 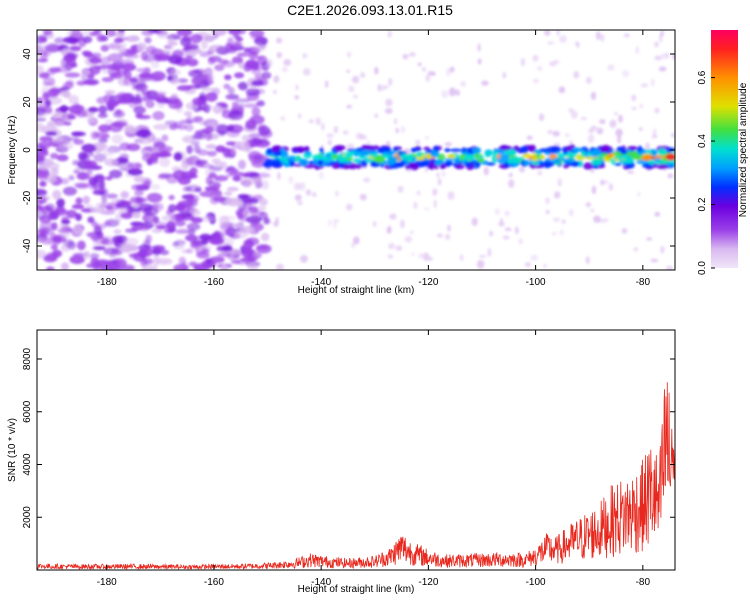 What do you see at coordinates (27, 245) in the screenshot?
I see `spectrogram-y-tick-label: -40` at bounding box center [27, 245].